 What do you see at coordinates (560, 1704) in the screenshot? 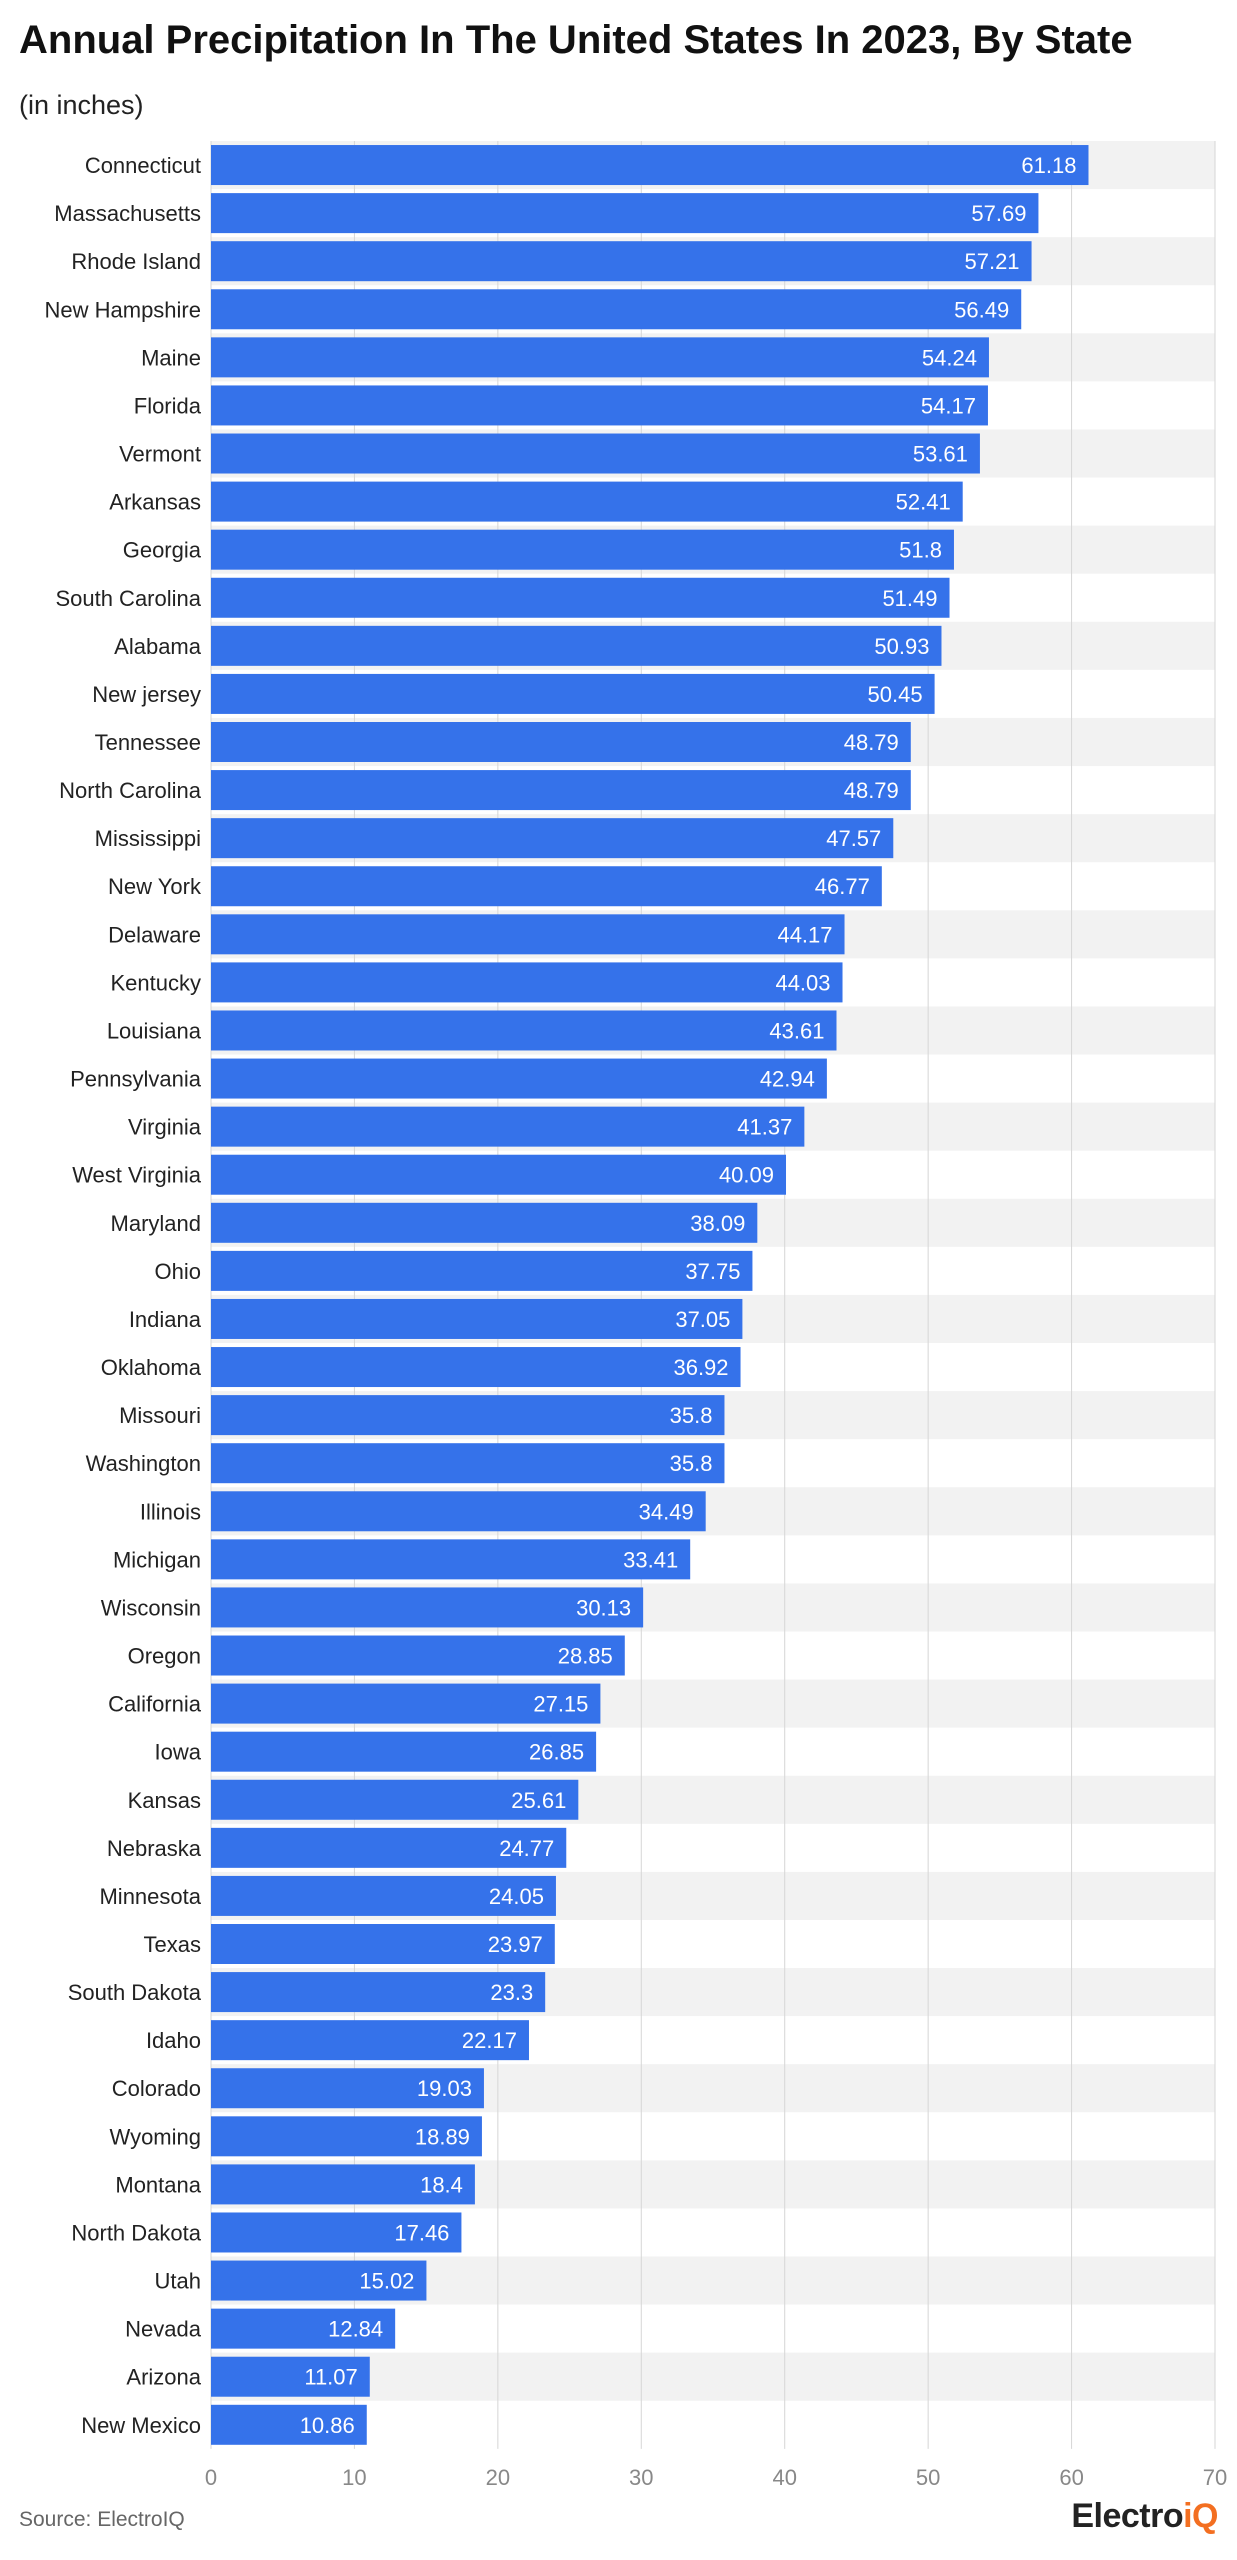
I see `value-label: 27.15` at bounding box center [560, 1704].